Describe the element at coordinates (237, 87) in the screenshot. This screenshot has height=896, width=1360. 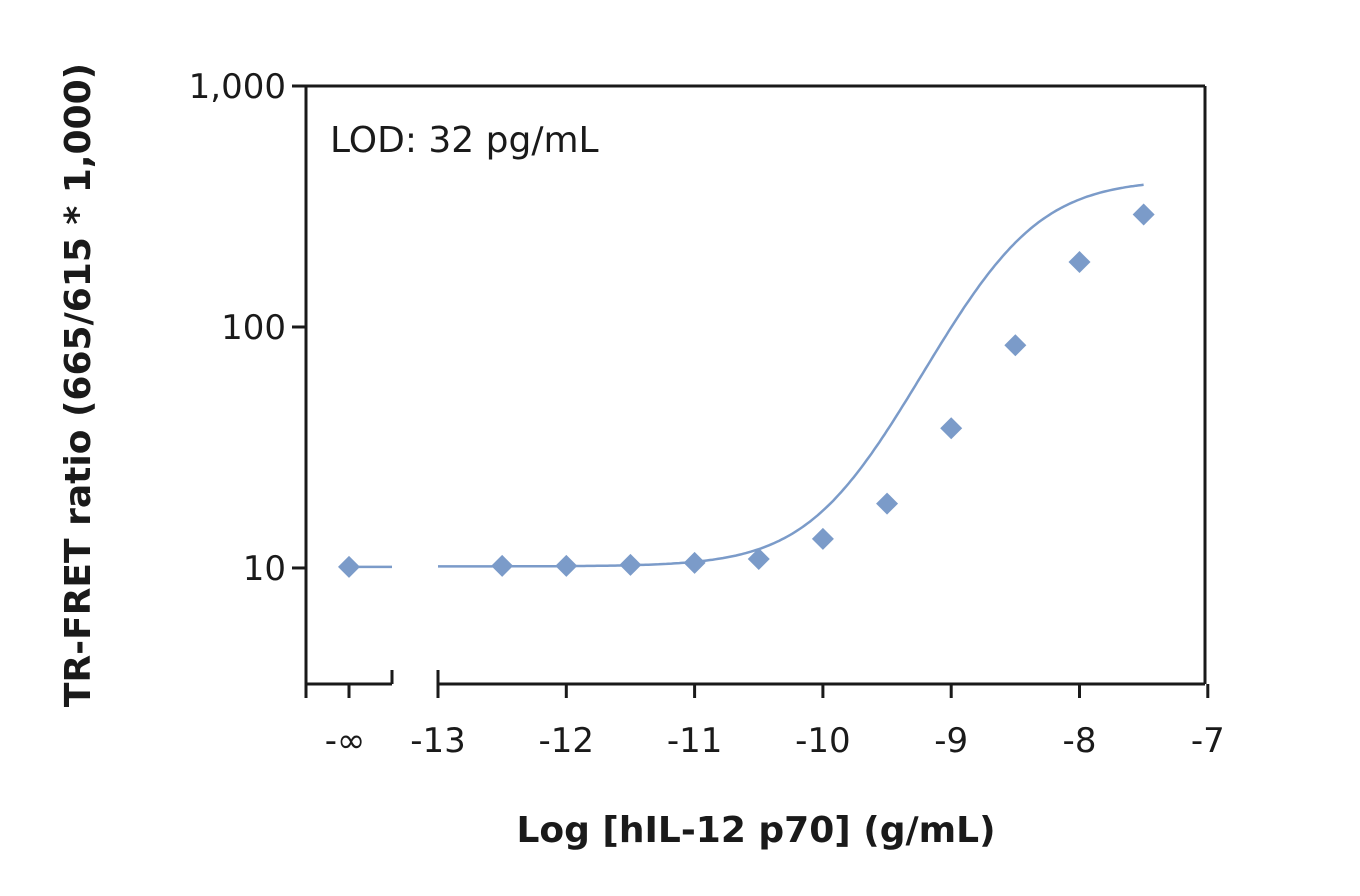
I see `y-tick-label: 1,000` at that location.